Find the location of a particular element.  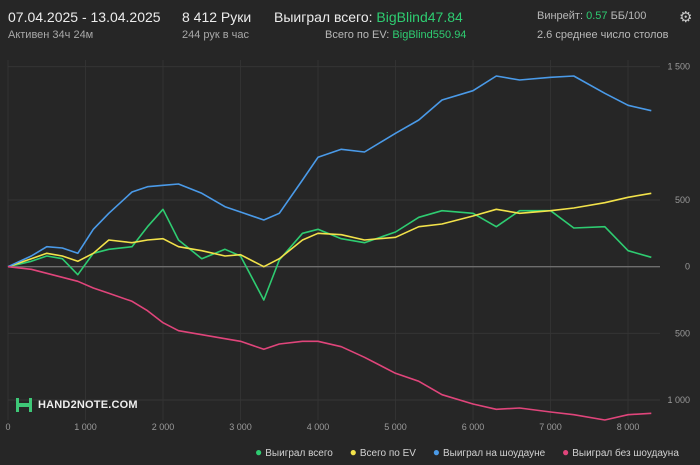

legend-item-total: ● Выиграл всего is located at coordinates (294, 452).